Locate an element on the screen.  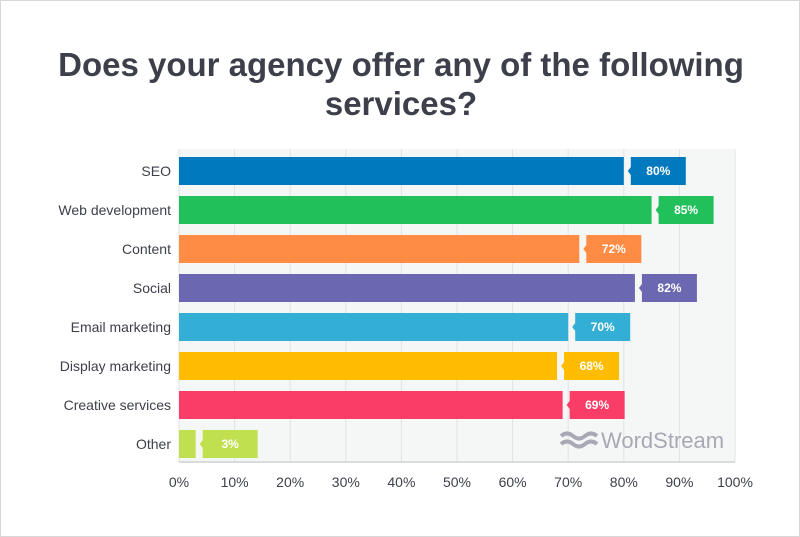
category-label: Other is located at coordinates (153, 444).